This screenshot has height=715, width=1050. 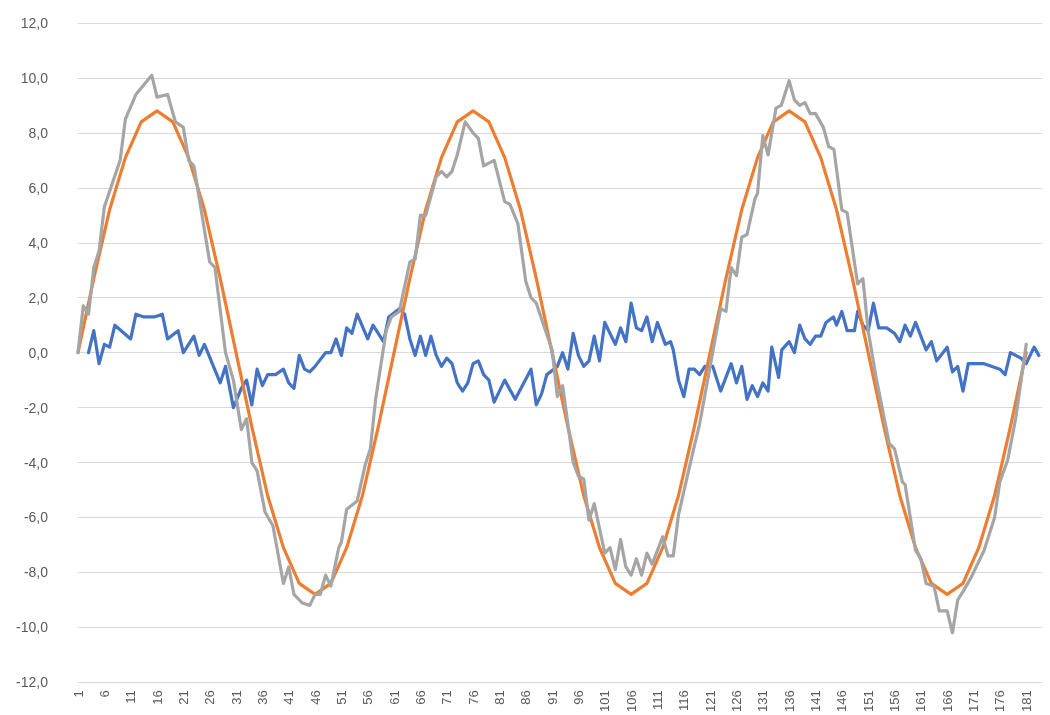 What do you see at coordinates (34, 77) in the screenshot?
I see `y-tick-label: 10,0` at bounding box center [34, 77].